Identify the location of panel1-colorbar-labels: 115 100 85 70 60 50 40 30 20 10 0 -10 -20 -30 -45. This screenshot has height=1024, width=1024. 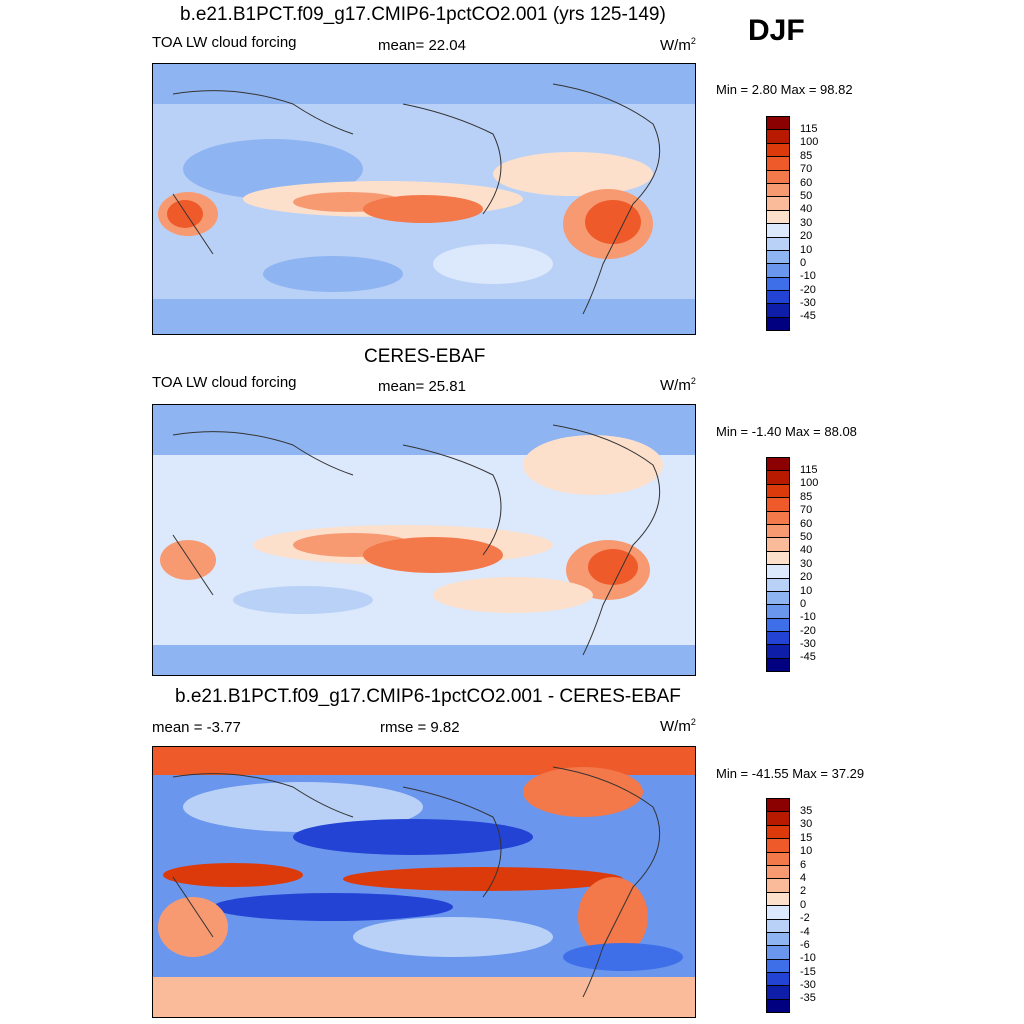
(809, 223).